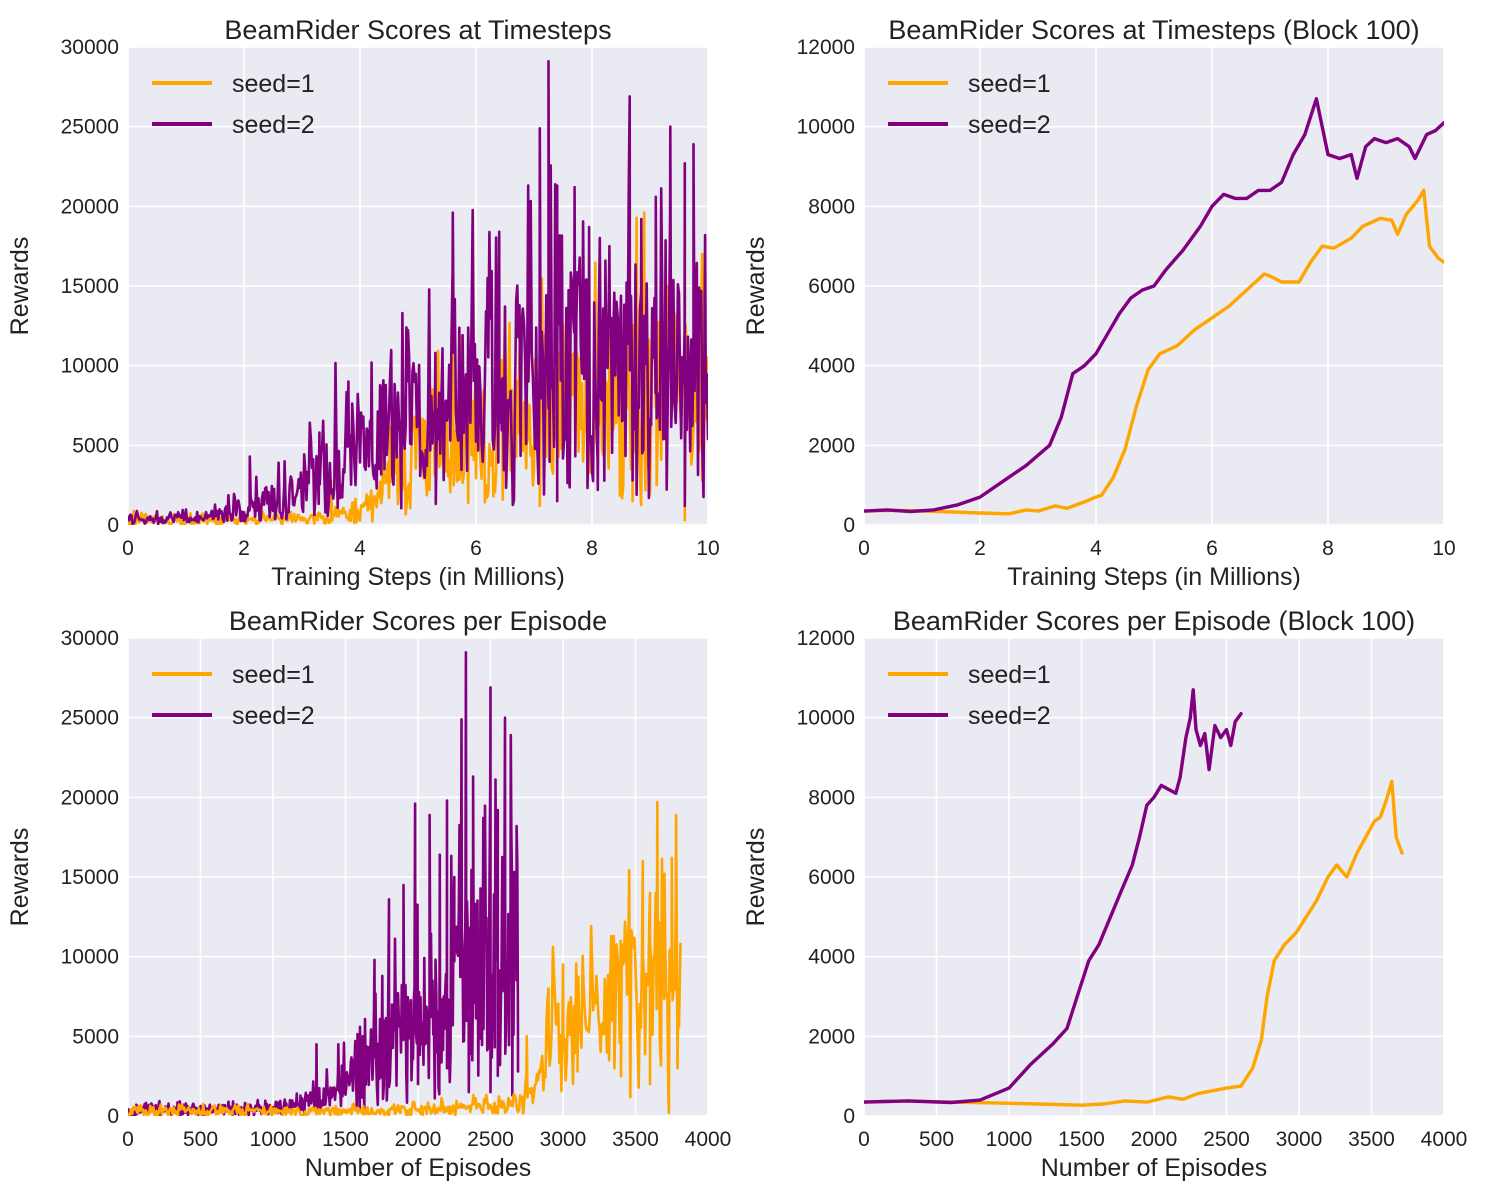 This screenshot has width=1500, height=1200. What do you see at coordinates (1154, 621) in the screenshot?
I see `chart-title: BeamRider Scores per Episode (Block 100)` at bounding box center [1154, 621].